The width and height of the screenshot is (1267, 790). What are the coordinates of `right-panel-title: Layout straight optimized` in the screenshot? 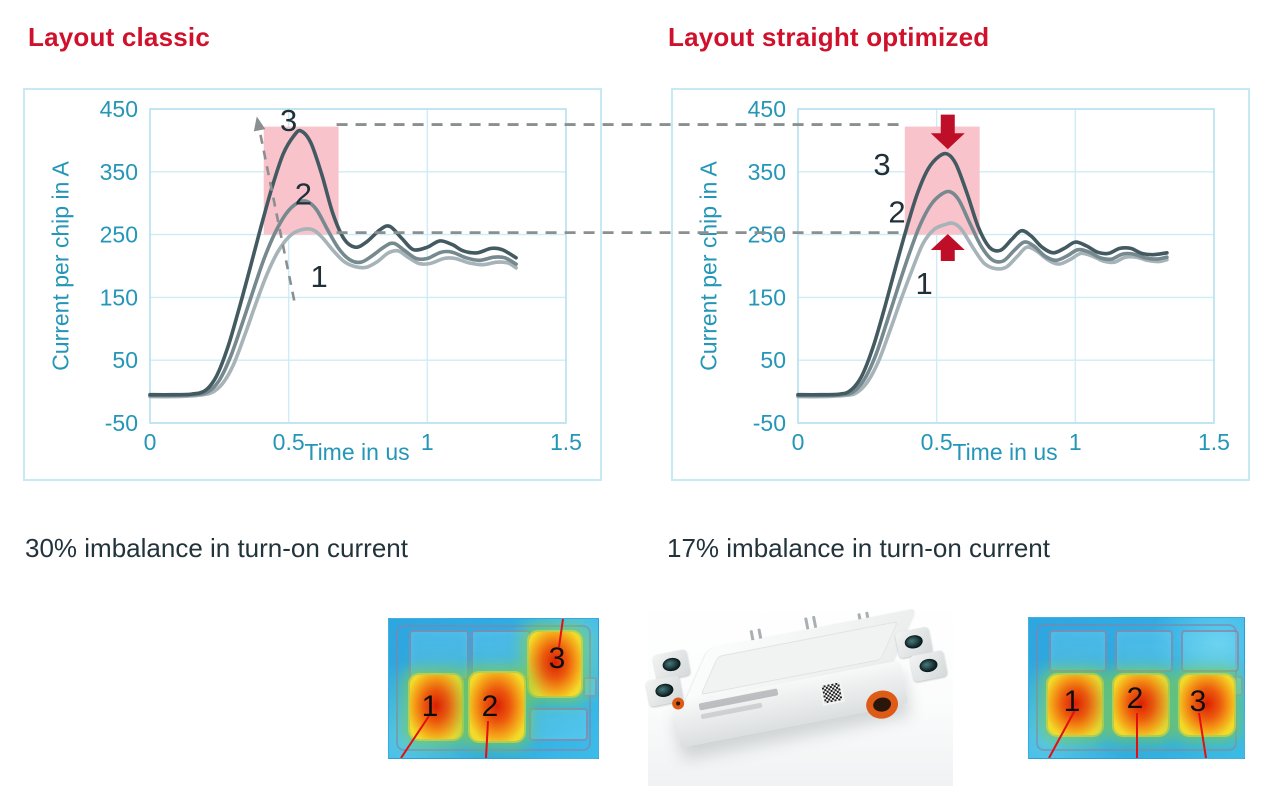 It's located at (829, 37).